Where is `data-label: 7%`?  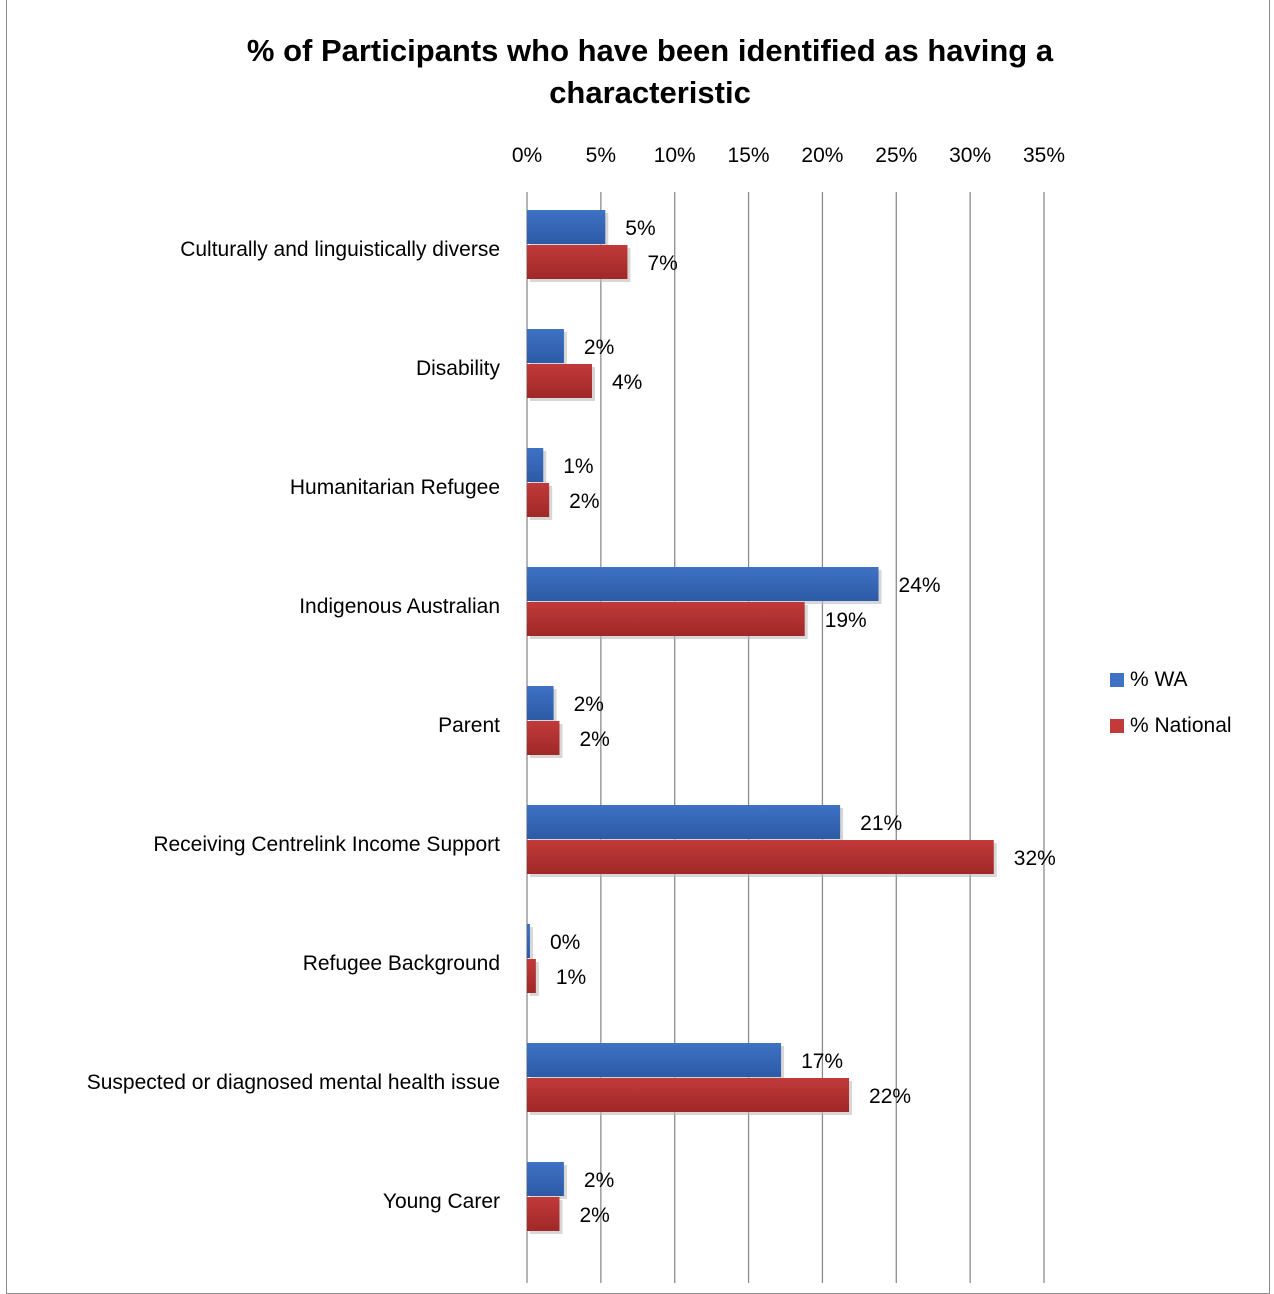
data-label: 7% is located at coordinates (662, 263).